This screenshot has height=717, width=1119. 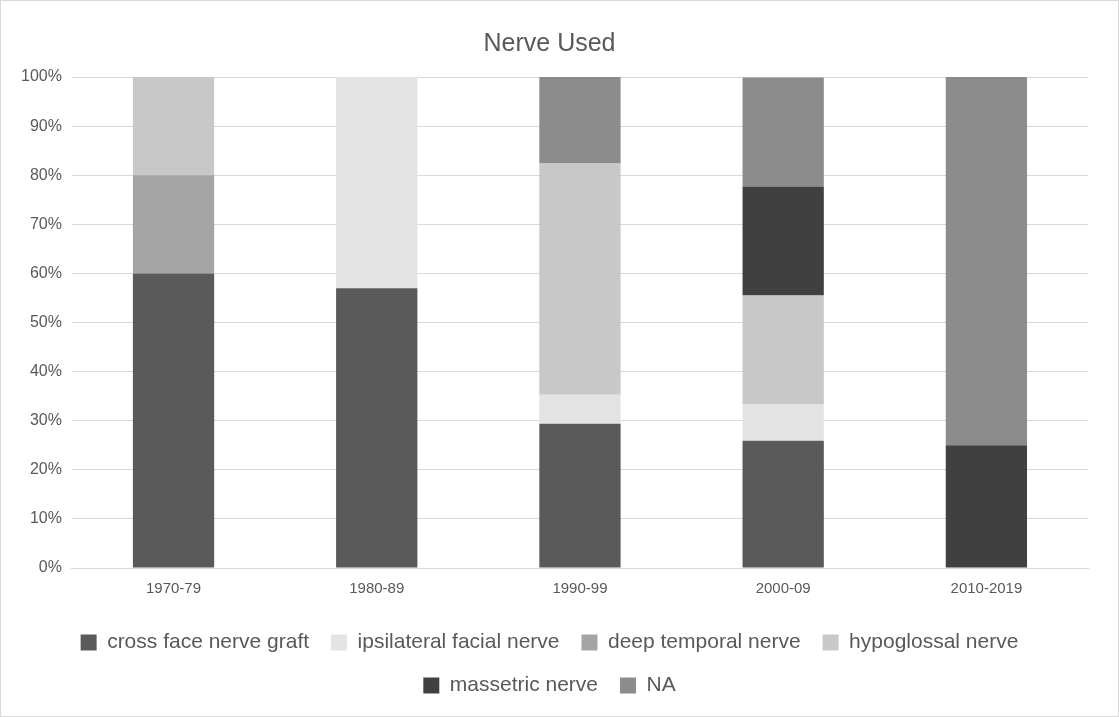 I want to click on legend-label: ipsilateral facial nerve, so click(x=458, y=641).